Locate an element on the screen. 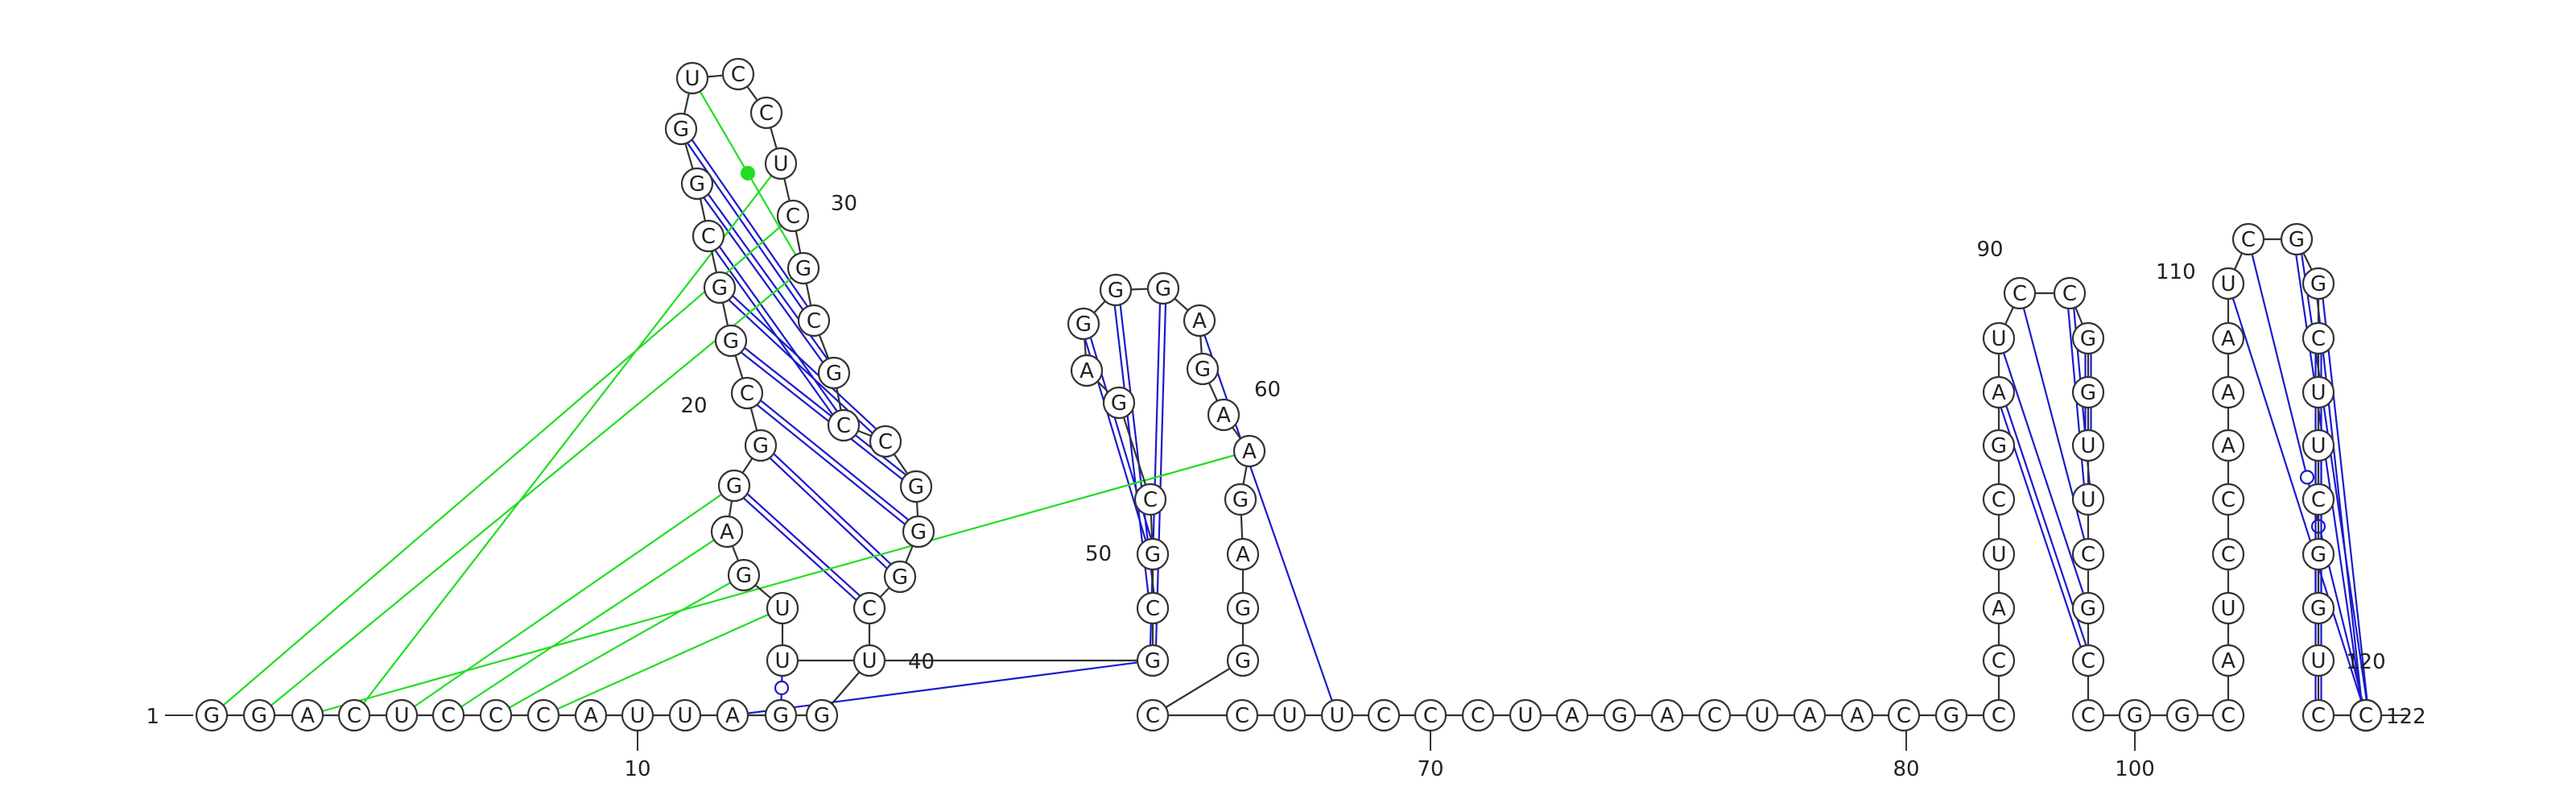 The height and width of the screenshot is (791, 2576). label-50: 50 is located at coordinates (1098, 554).